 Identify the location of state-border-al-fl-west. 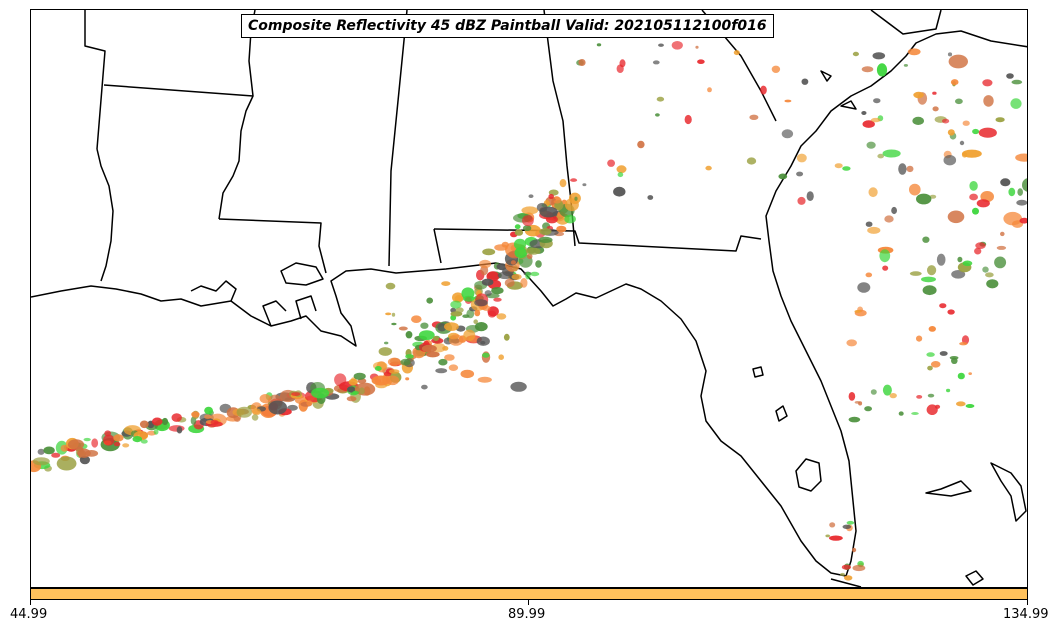
(437, 246).